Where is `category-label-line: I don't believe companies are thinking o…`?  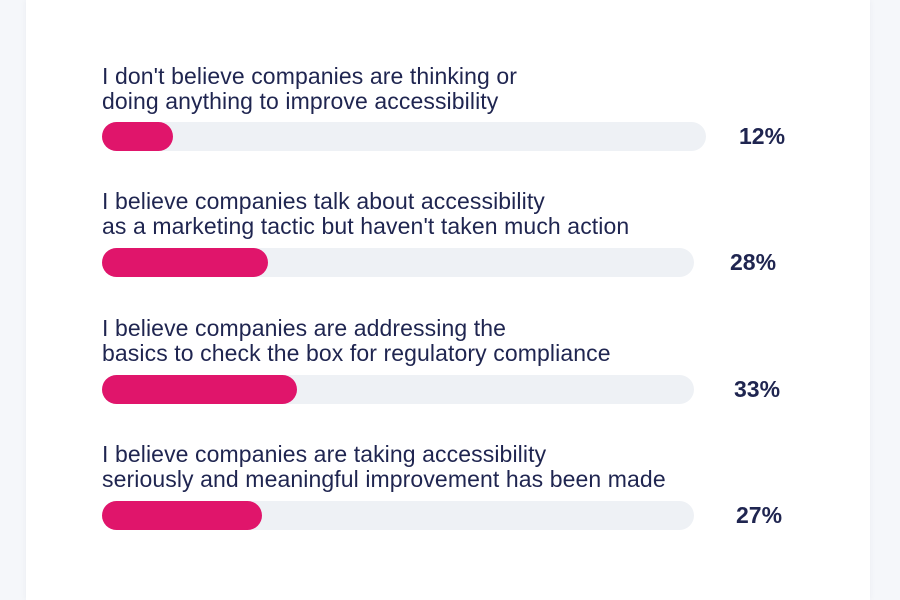
category-label-line: I don't believe companies are thinking o… is located at coordinates (310, 76).